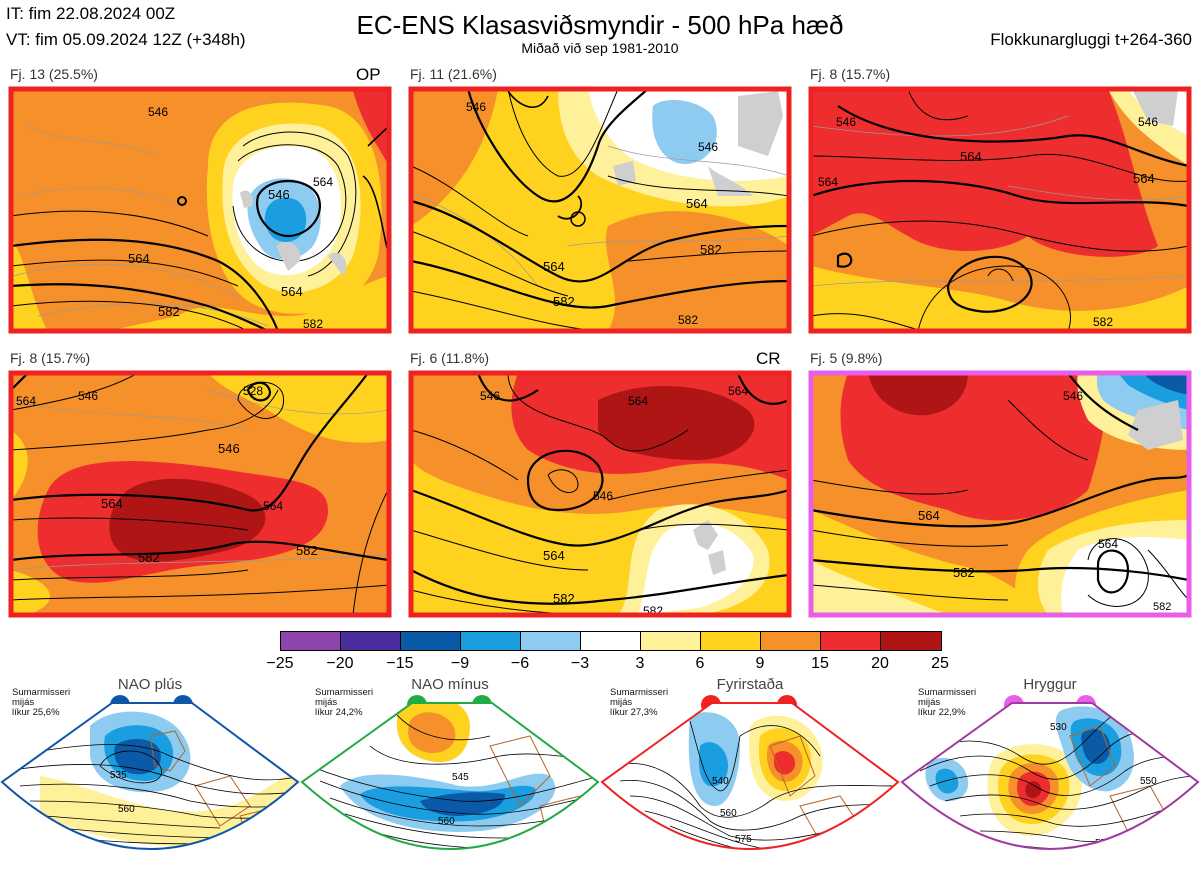  I want to click on colorbar-tick: −25, so click(280, 663).